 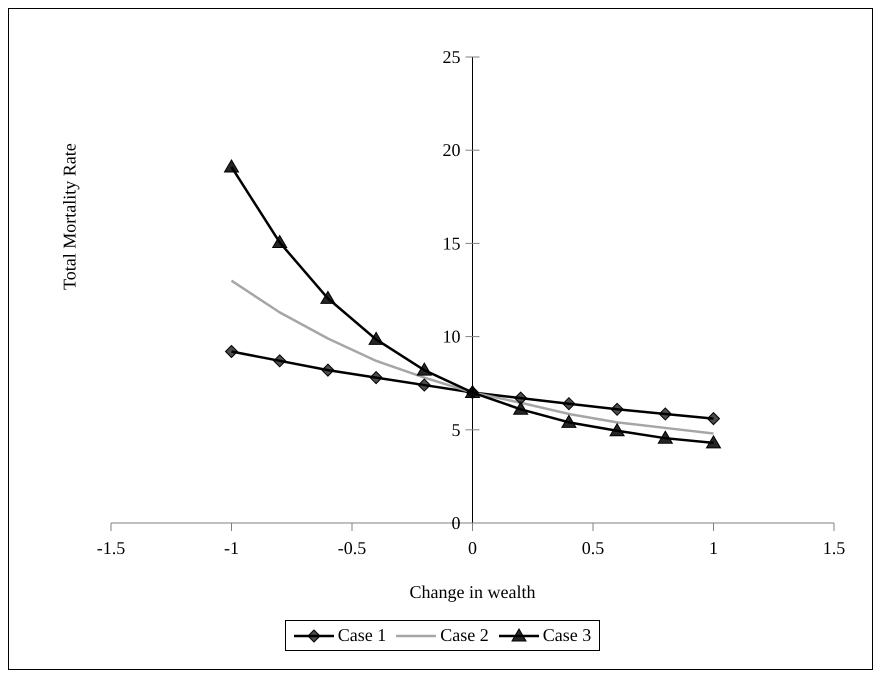 What do you see at coordinates (111, 548) in the screenshot?
I see `x-tick-label: -1.5` at bounding box center [111, 548].